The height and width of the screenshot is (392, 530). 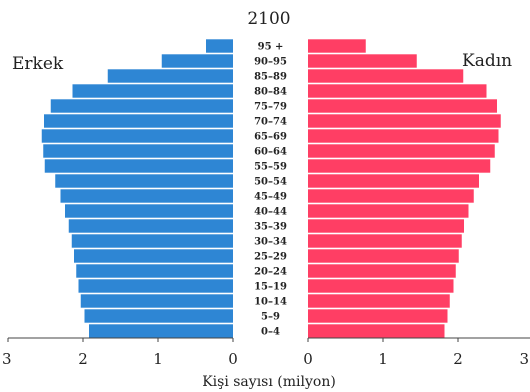 I want to click on age-group-label: 30–34, so click(x=270, y=242).